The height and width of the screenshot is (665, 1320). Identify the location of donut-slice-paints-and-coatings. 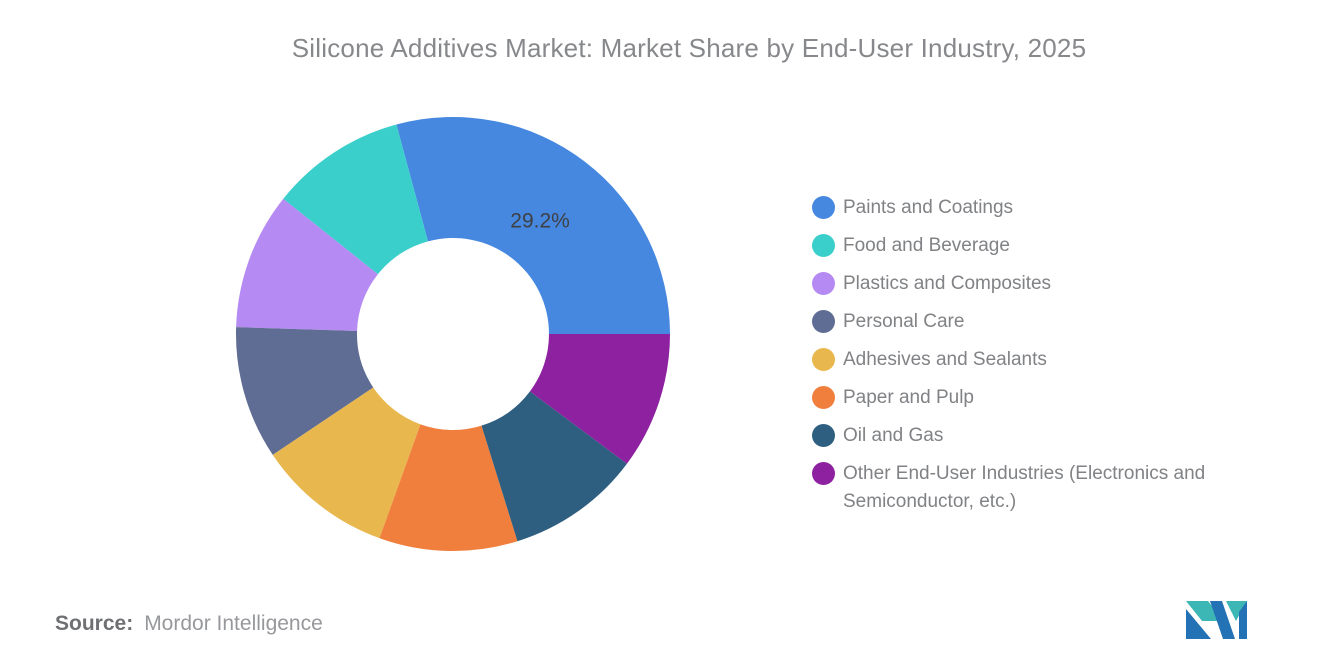
(533, 226).